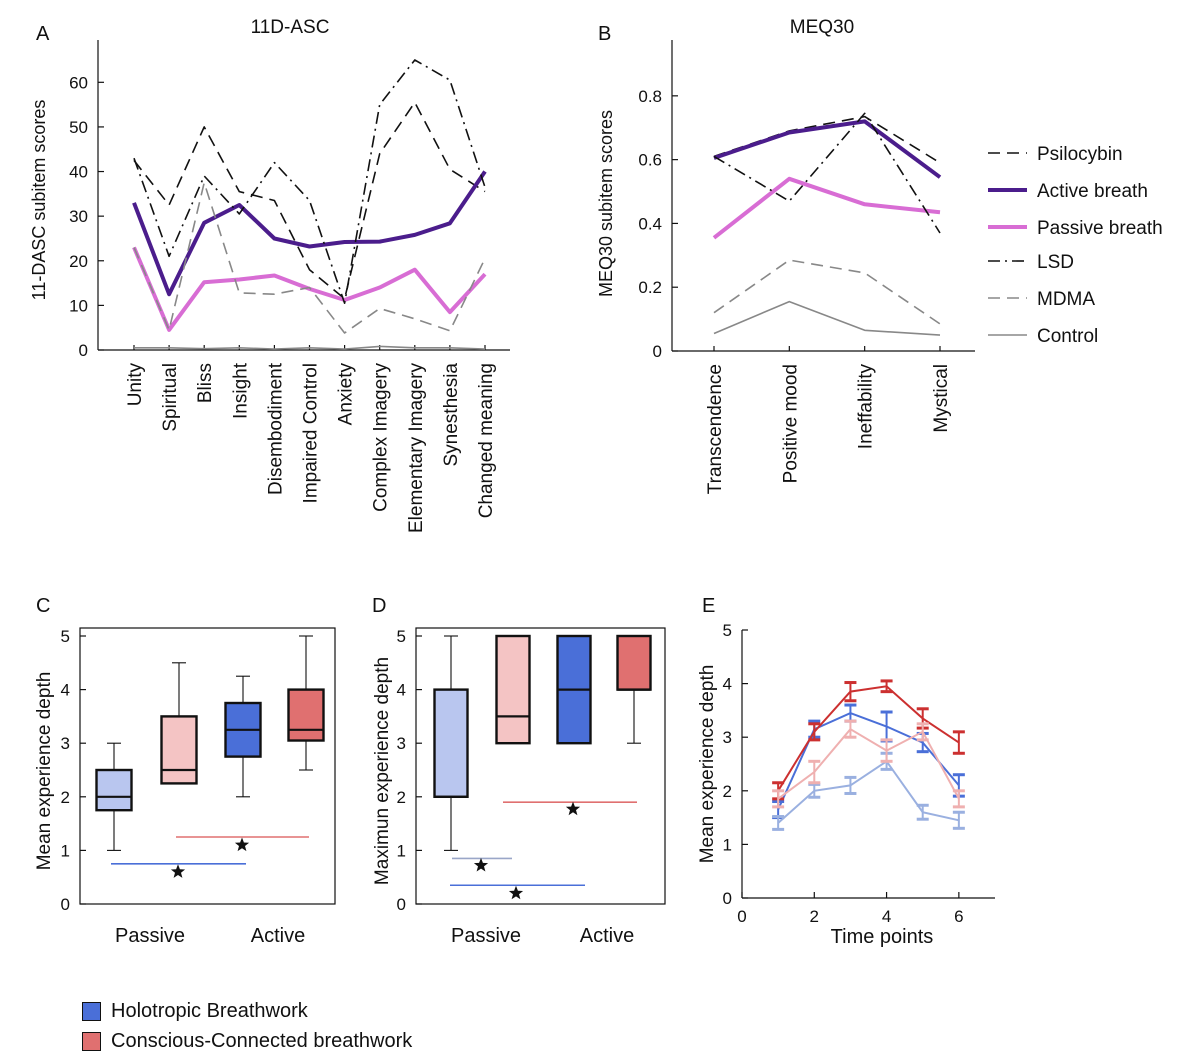  What do you see at coordinates (886, 916) in the screenshot?
I see `x-tick-label: 4` at bounding box center [886, 916].